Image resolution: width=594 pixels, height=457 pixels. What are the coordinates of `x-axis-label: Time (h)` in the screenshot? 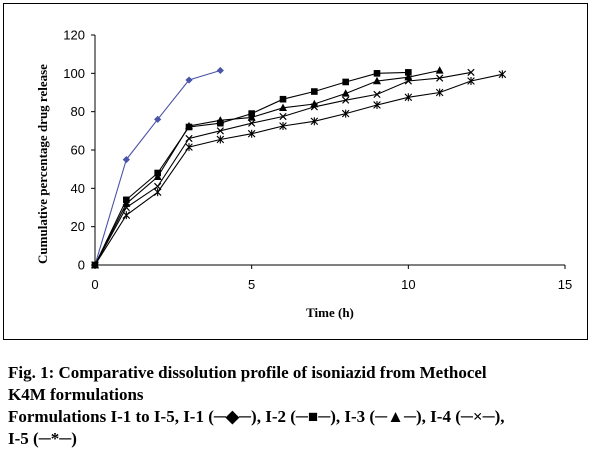 It's located at (330, 312).